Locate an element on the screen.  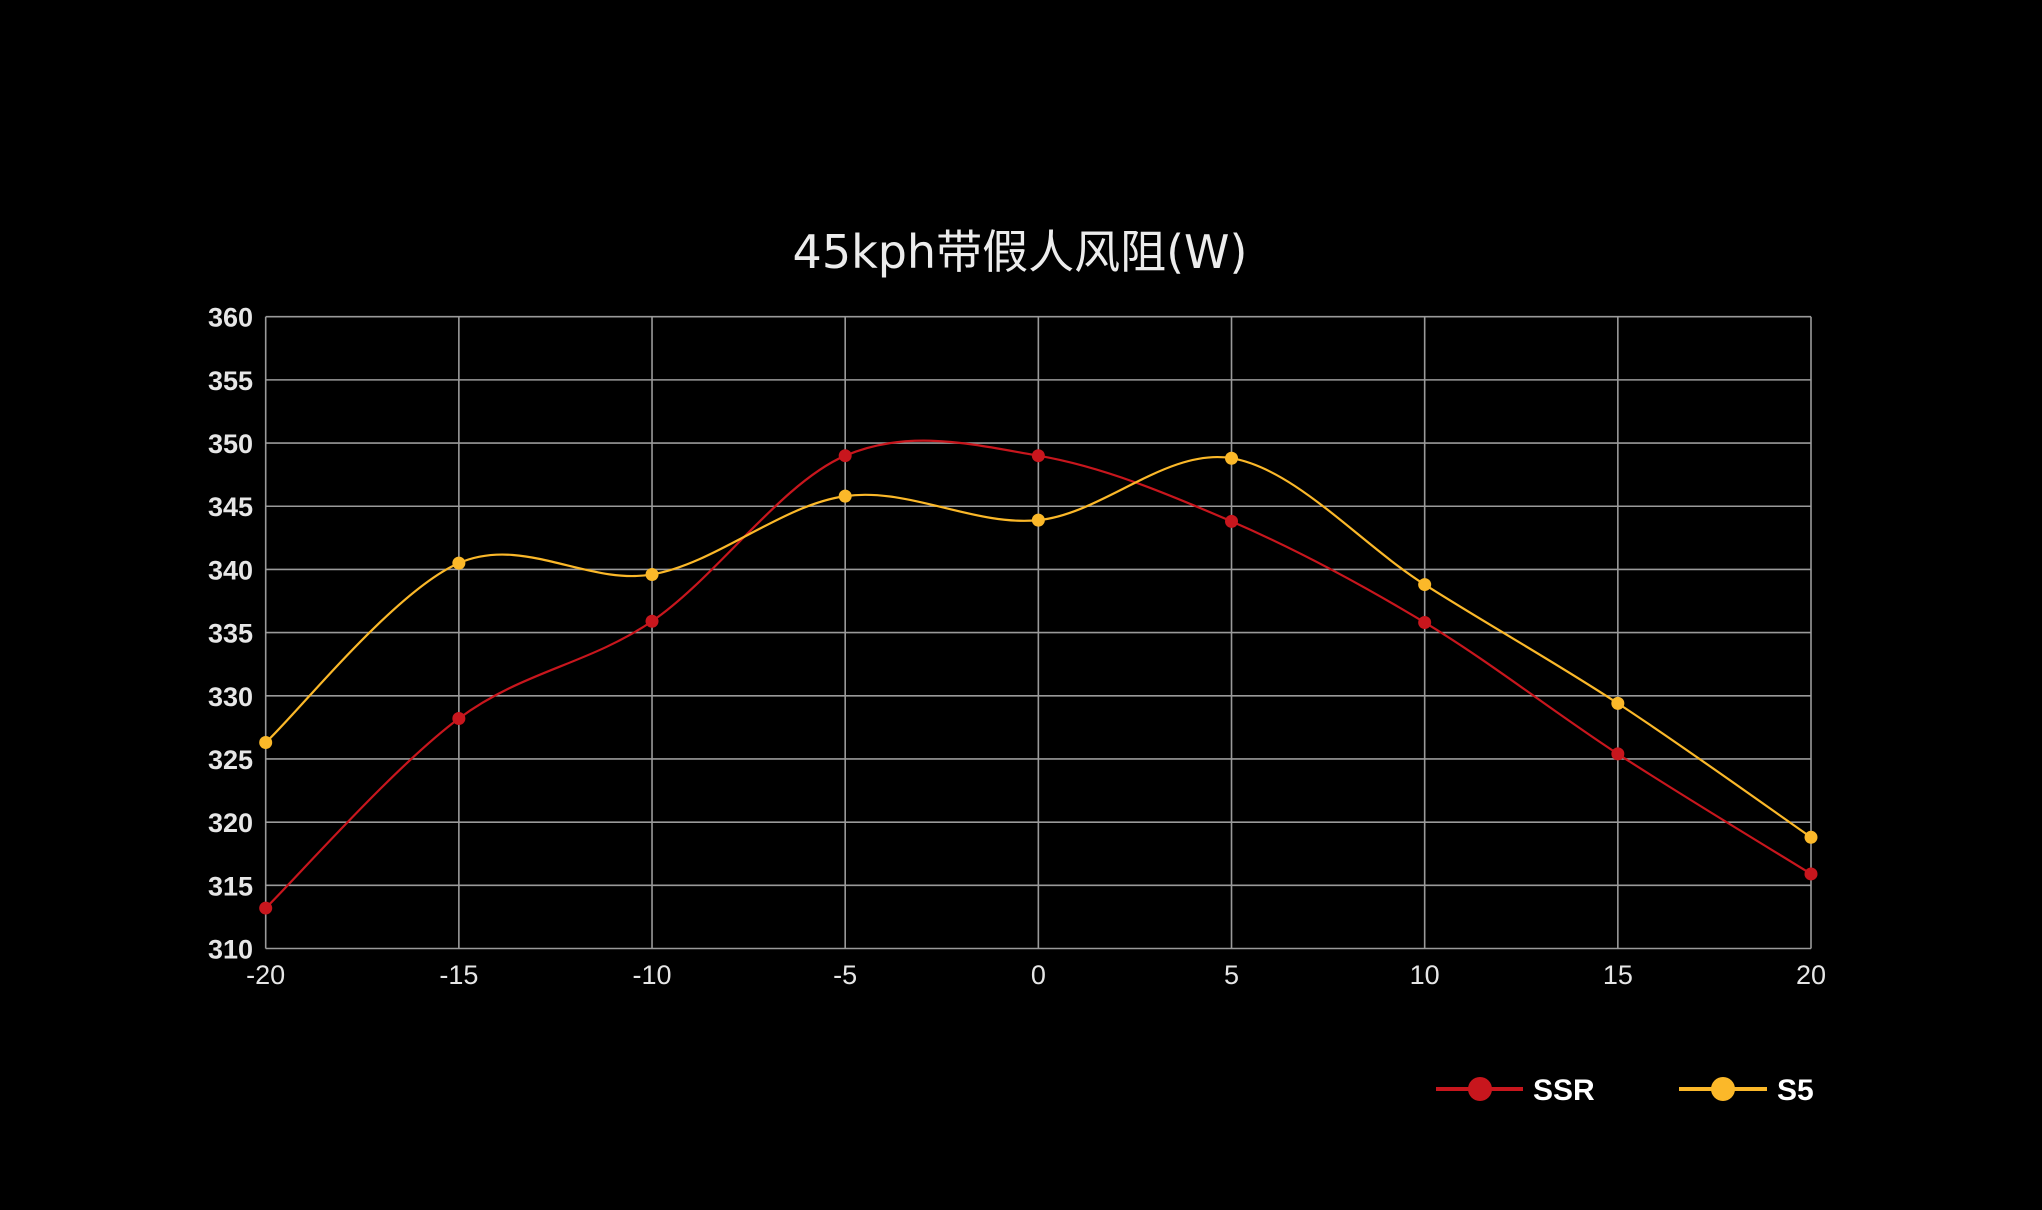
y-tick-label: 330 is located at coordinates (230, 697).